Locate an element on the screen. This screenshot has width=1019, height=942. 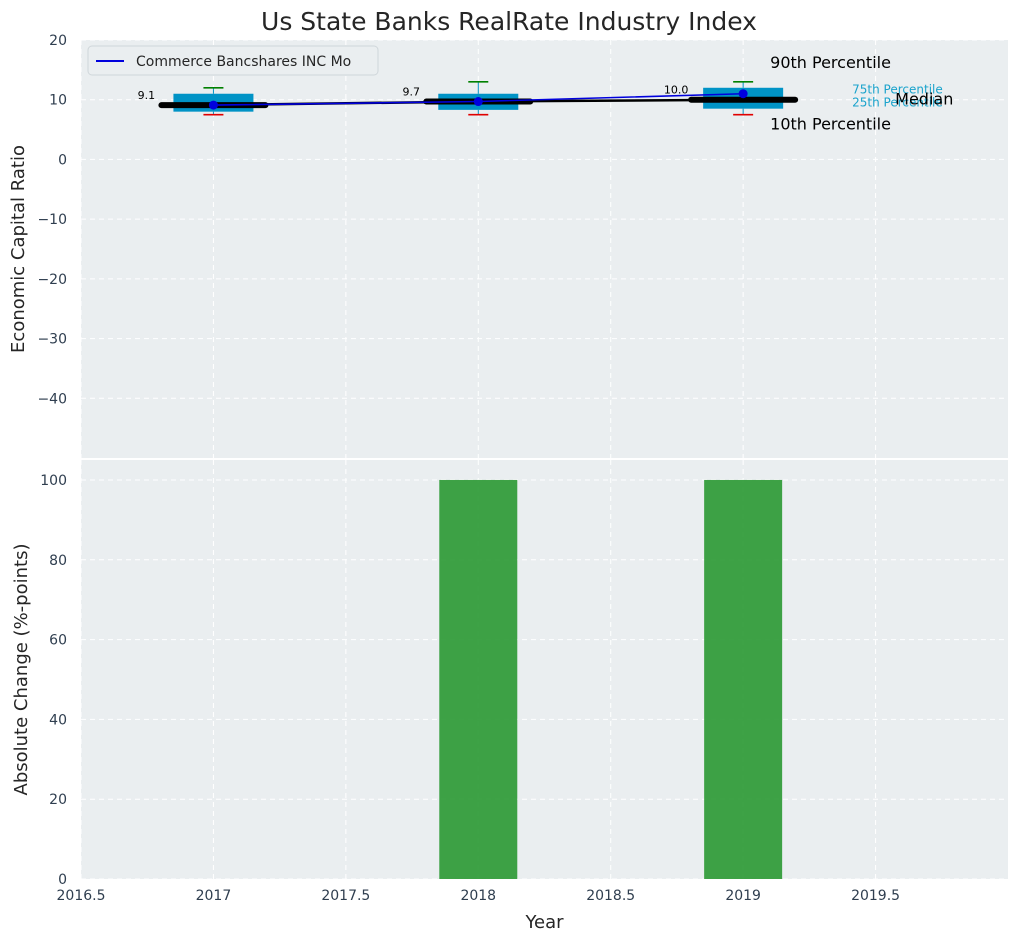
top-y-tick-label: −30 is located at coordinates (52, 340).